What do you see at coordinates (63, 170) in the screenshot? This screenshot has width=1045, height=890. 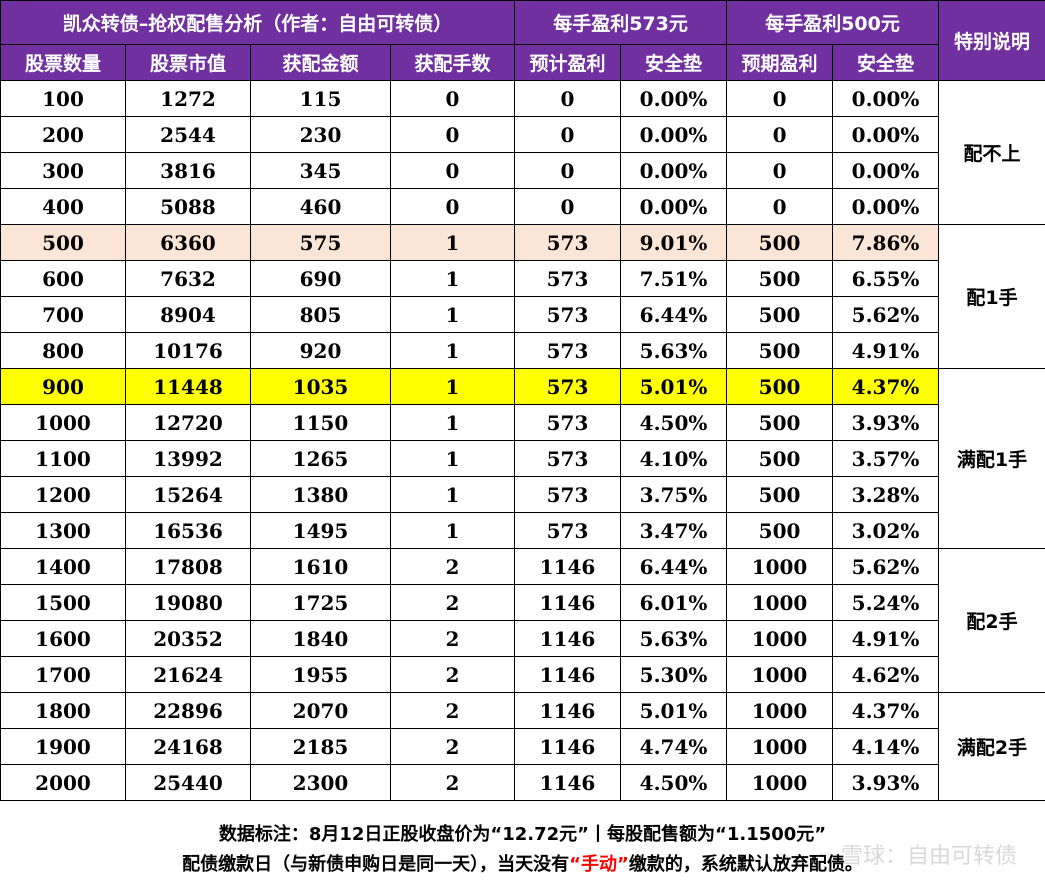 I see `cell-shares: 300` at bounding box center [63, 170].